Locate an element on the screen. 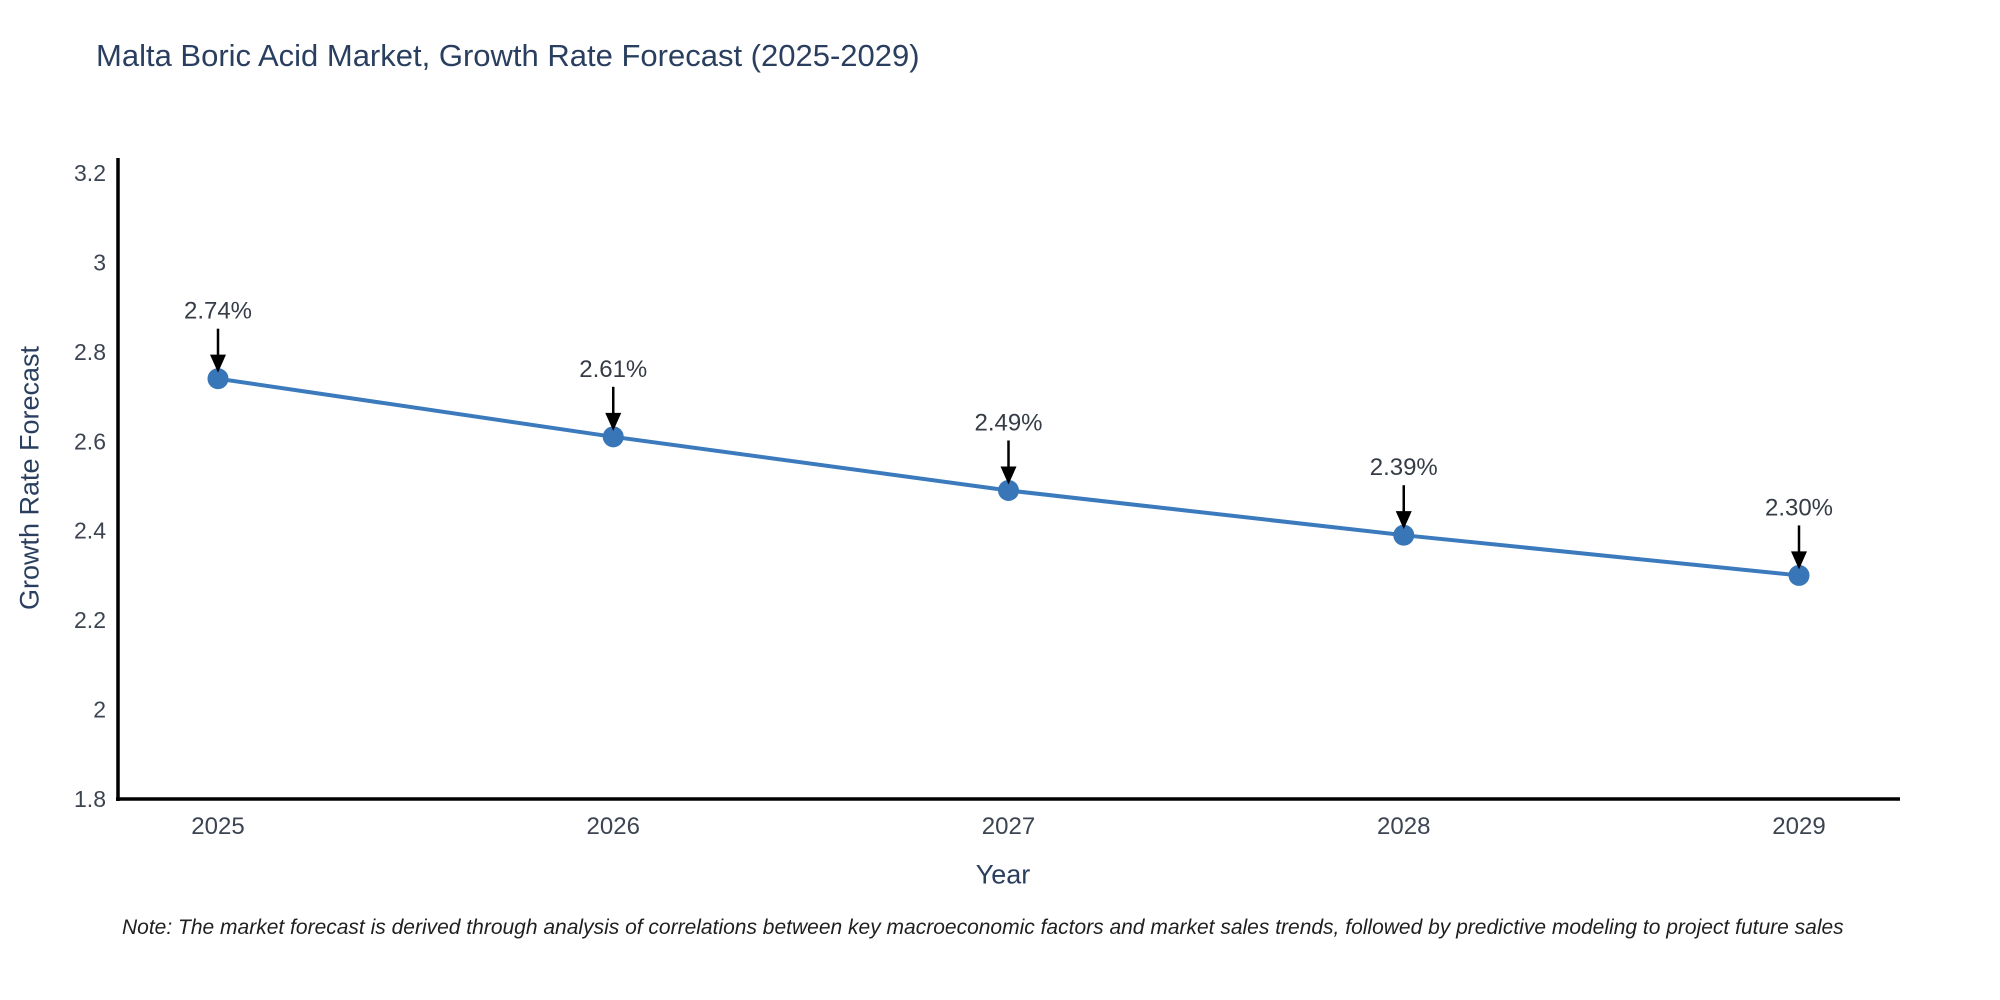 Image resolution: width=2000 pixels, height=1000 pixels. x-axis-title: Year is located at coordinates (1003, 874).